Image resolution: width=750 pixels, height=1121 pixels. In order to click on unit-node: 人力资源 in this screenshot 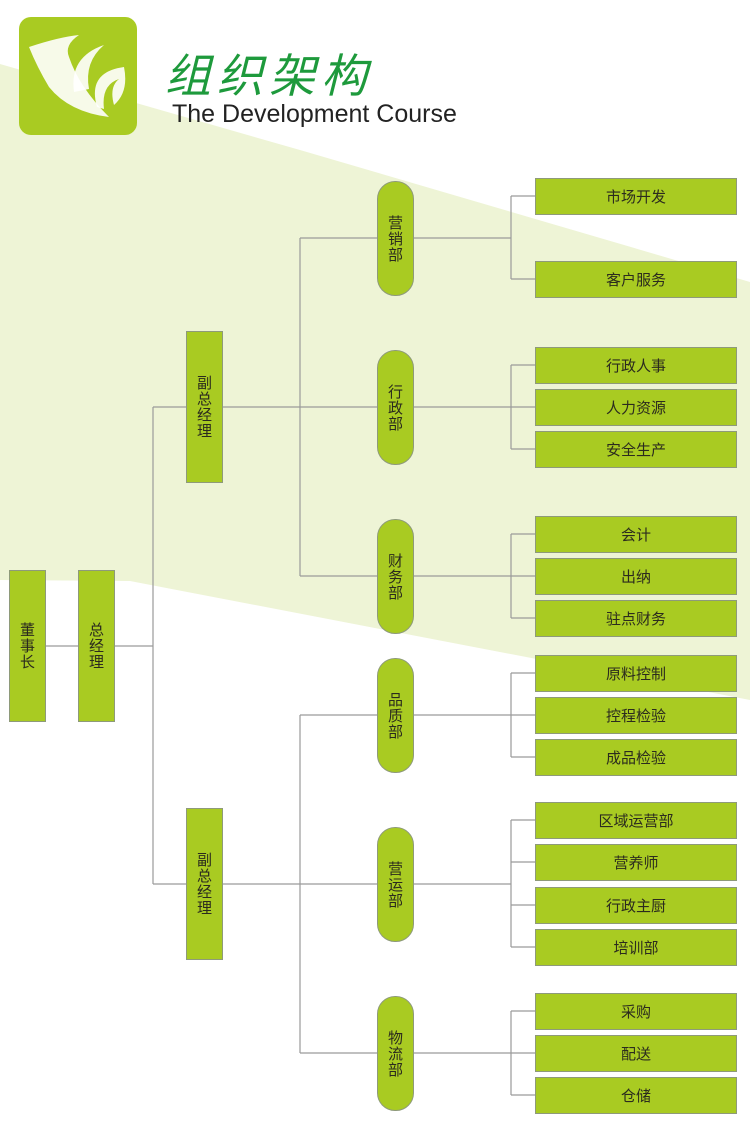, I will do `click(636, 407)`.